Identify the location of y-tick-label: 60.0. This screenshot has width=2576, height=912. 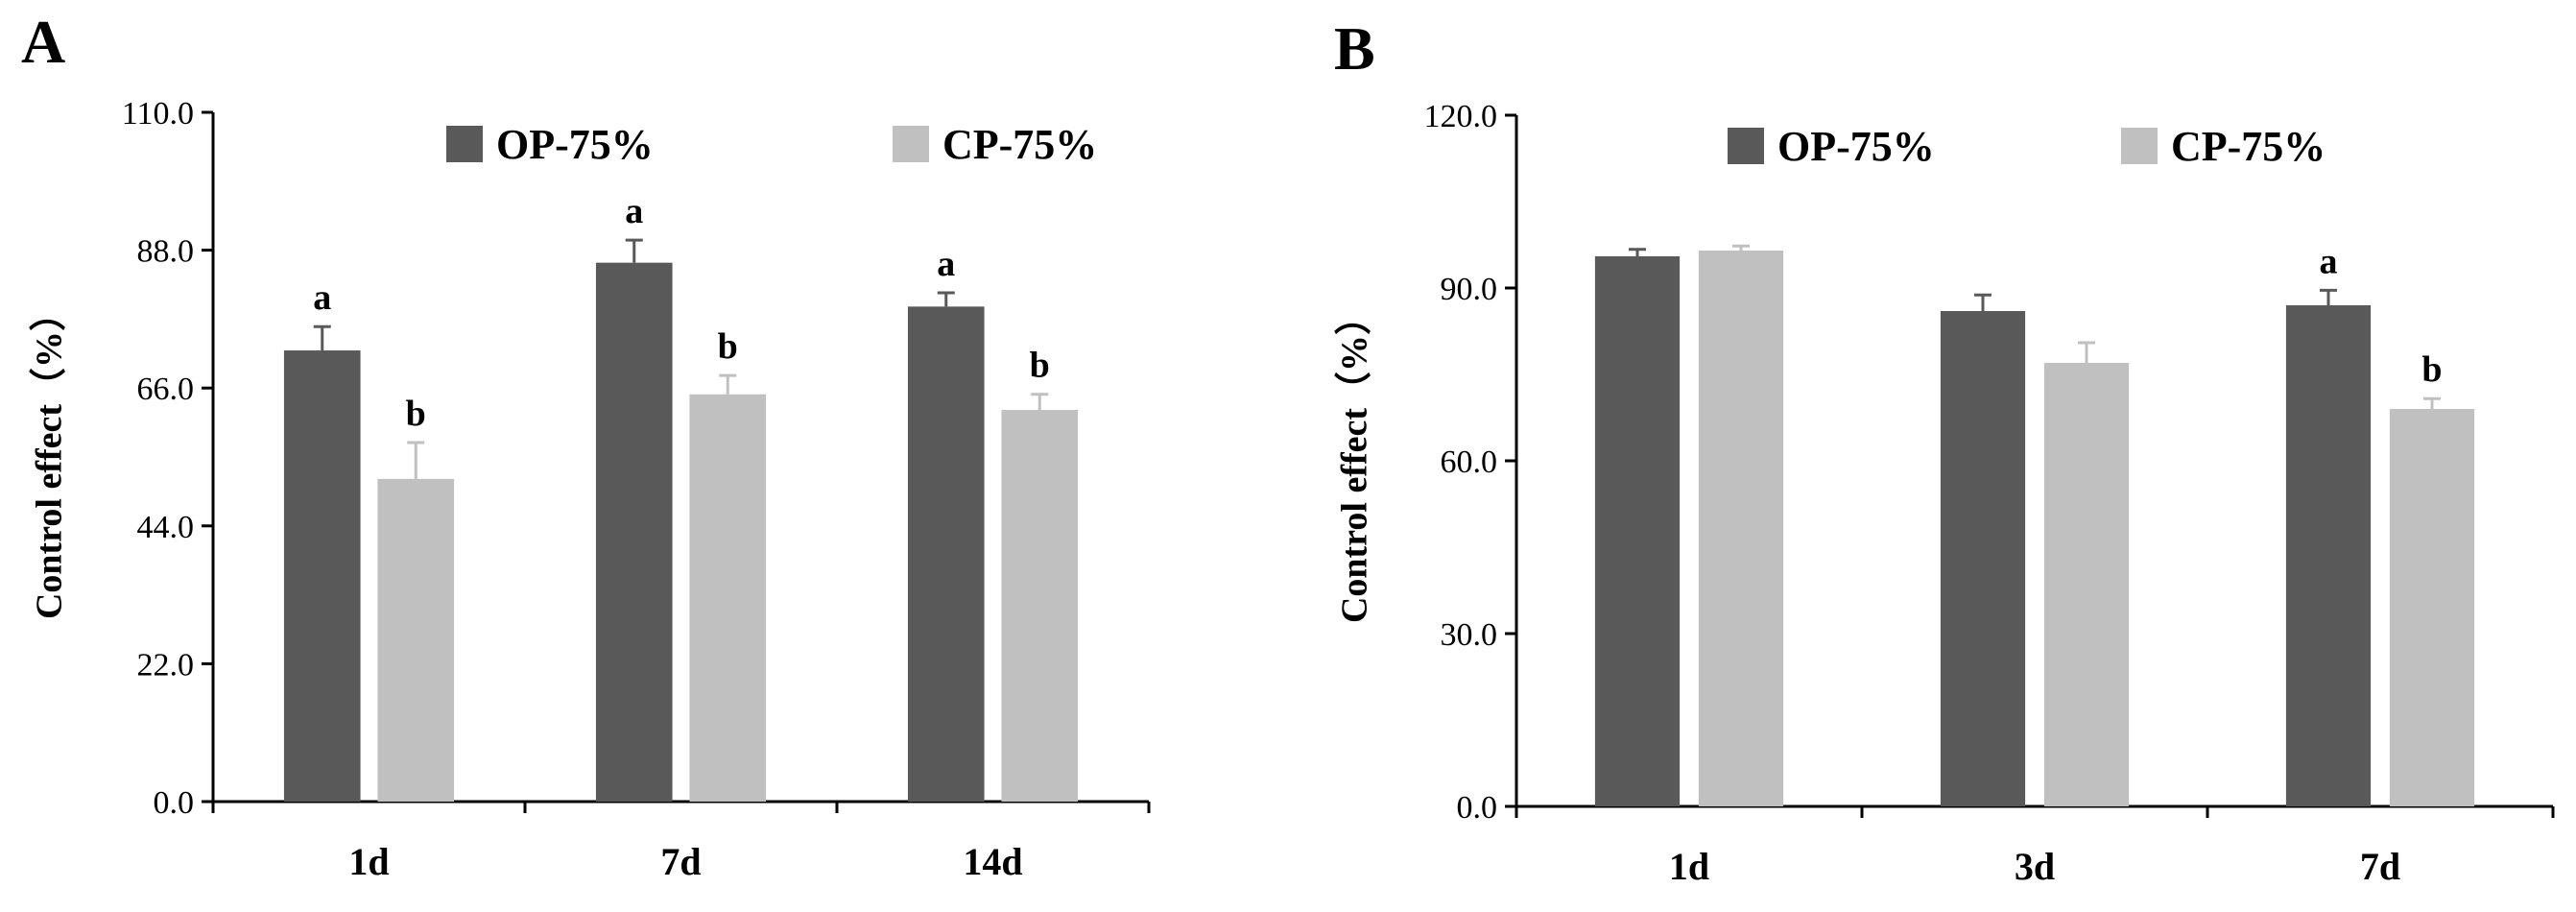
(1469, 462).